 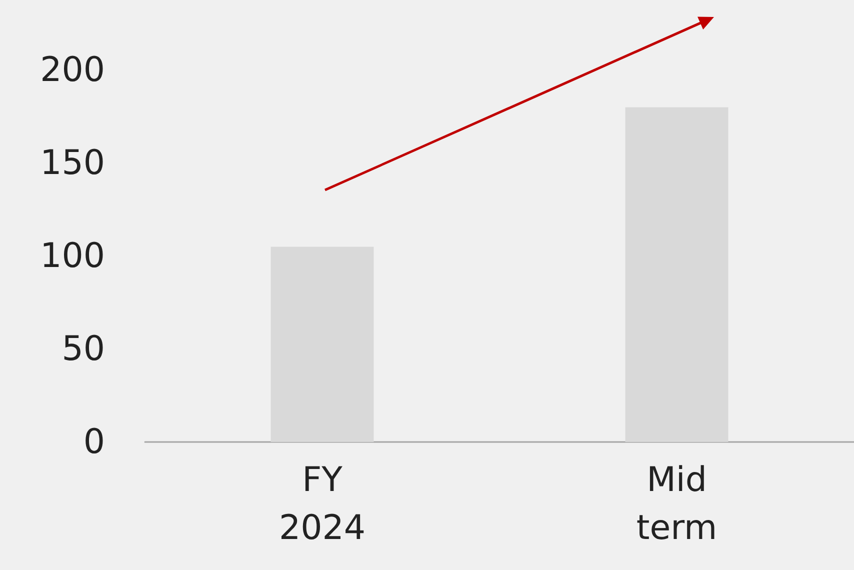 What do you see at coordinates (83, 349) in the screenshot?
I see `y-tick-label: 50` at bounding box center [83, 349].